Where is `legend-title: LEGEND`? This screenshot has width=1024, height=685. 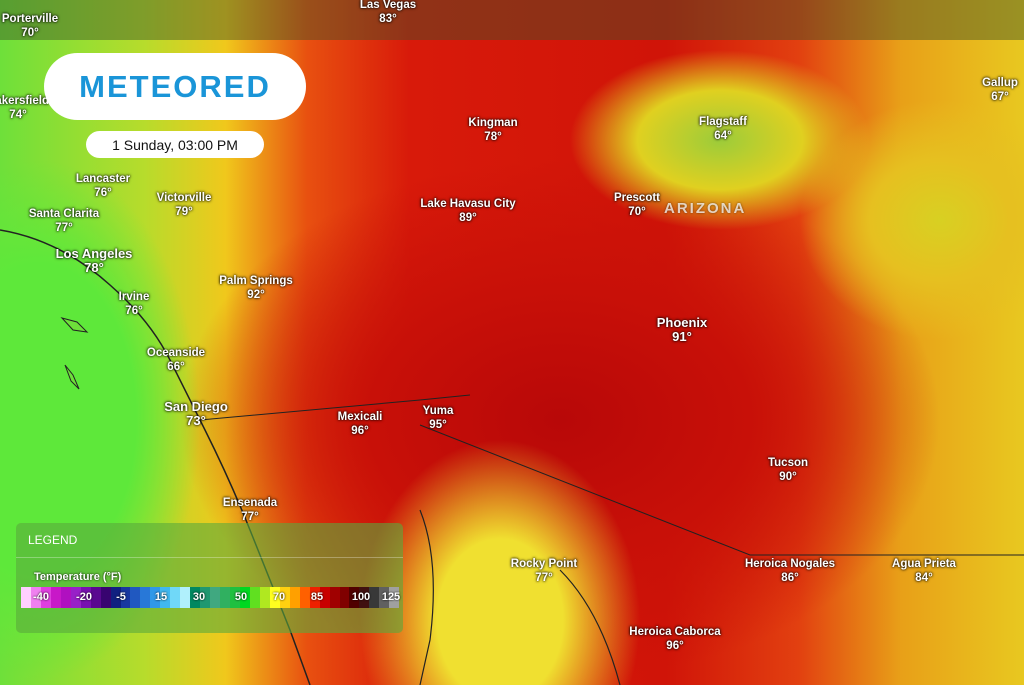
legend-title: LEGEND is located at coordinates (209, 540).